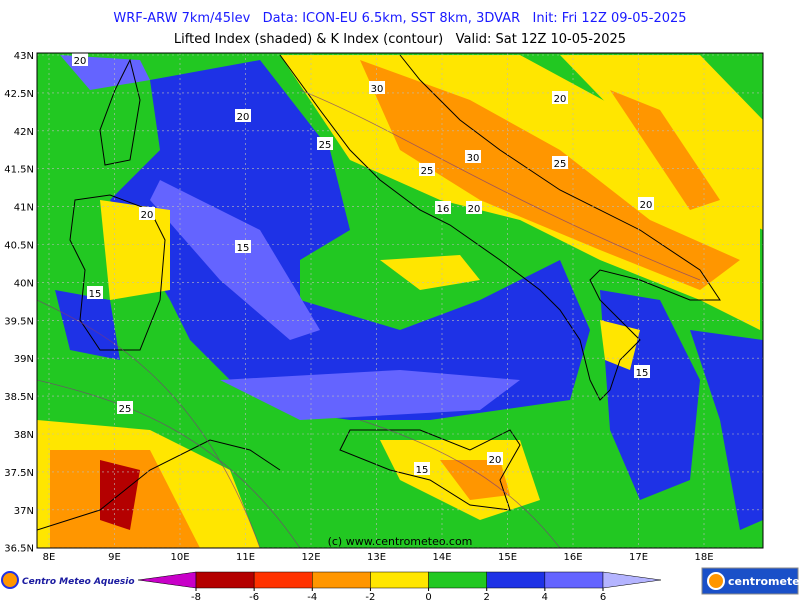  Describe the element at coordinates (196, 596) in the screenshot. I see `colorbar-tick-label: -8` at that location.